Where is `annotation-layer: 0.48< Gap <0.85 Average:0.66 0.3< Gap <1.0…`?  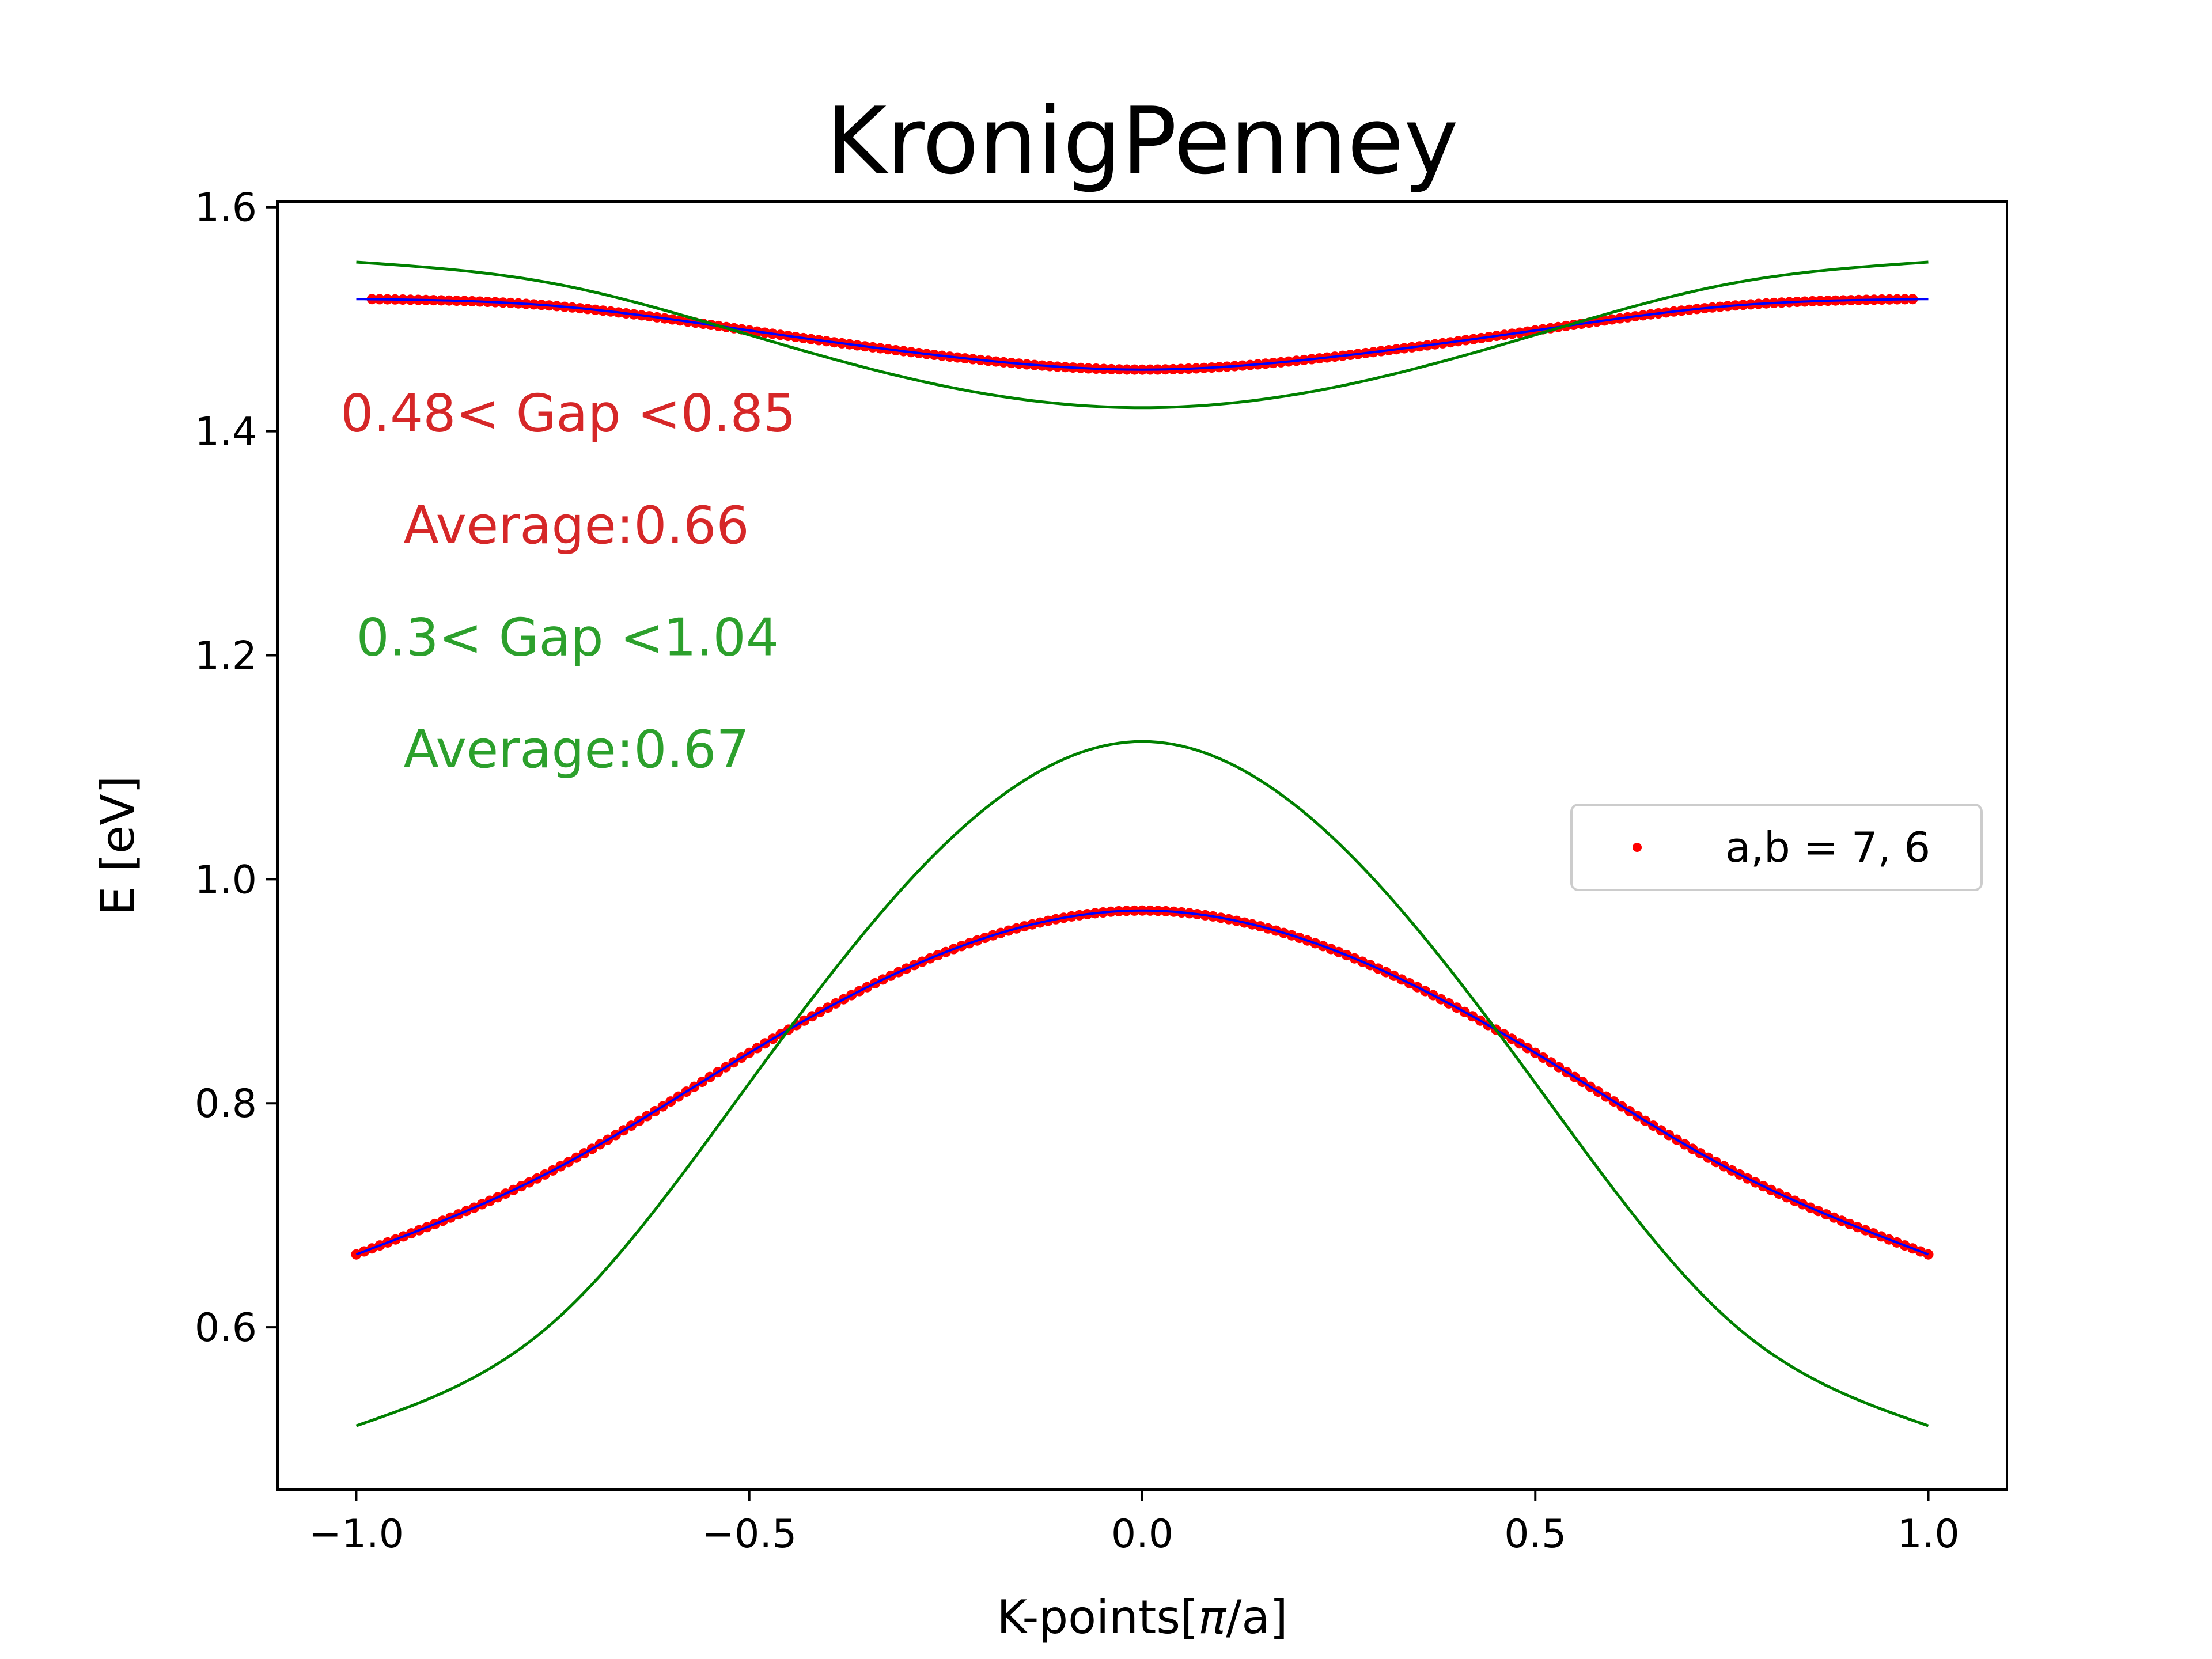
annotation-layer: 0.48< Gap <0.85 Average:0.66 0.3< Gap <1.0… is located at coordinates (568, 582).